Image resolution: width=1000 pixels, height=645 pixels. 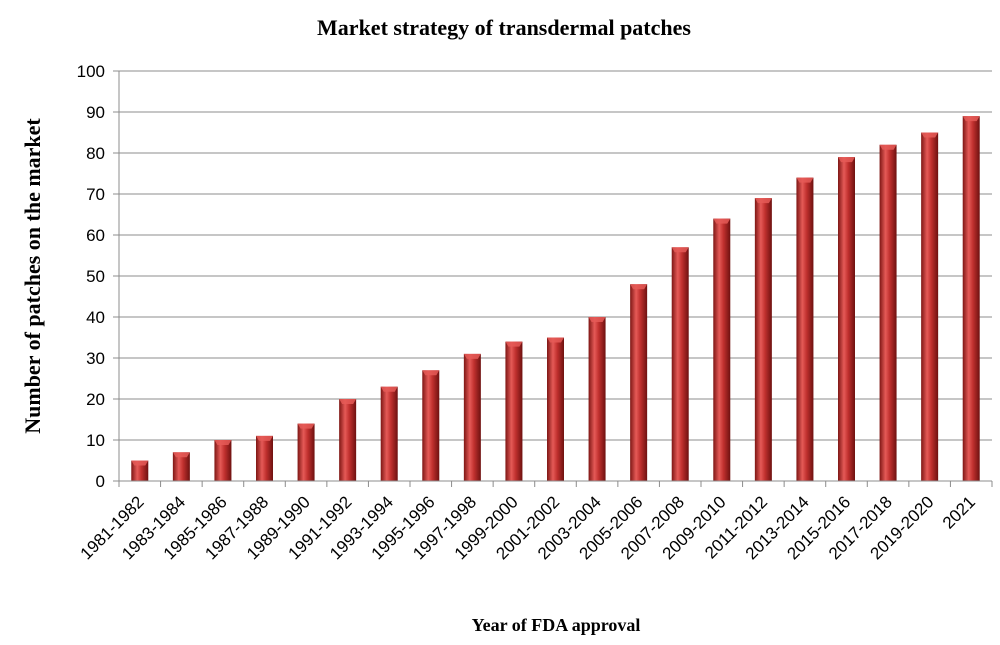 I want to click on x-axis-label: Year of FDA approval, so click(x=556, y=625).